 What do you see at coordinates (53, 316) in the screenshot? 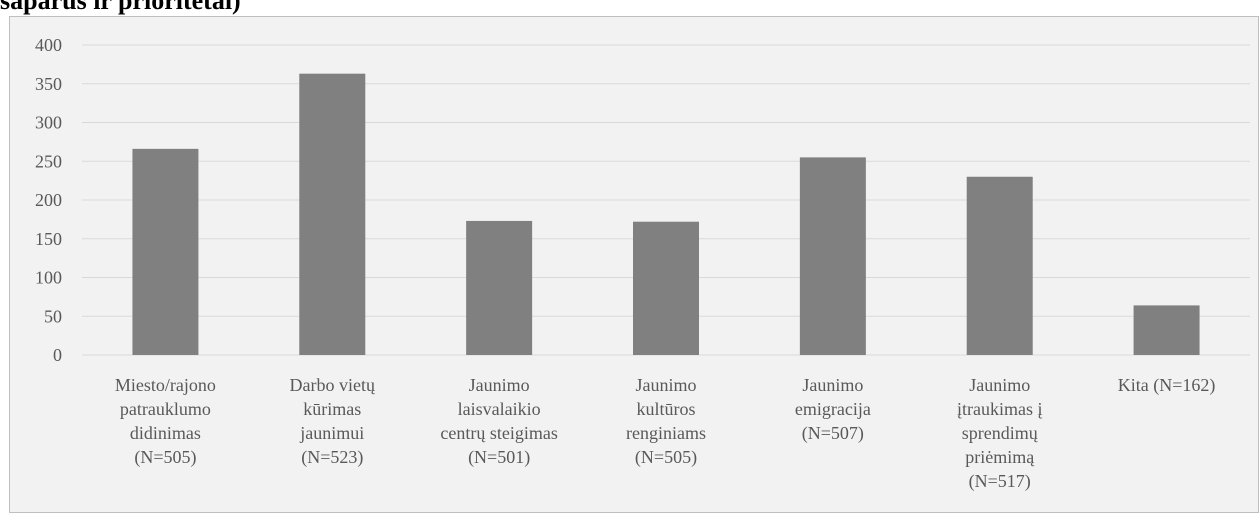
I see `y-tick-label: 50` at bounding box center [53, 316].